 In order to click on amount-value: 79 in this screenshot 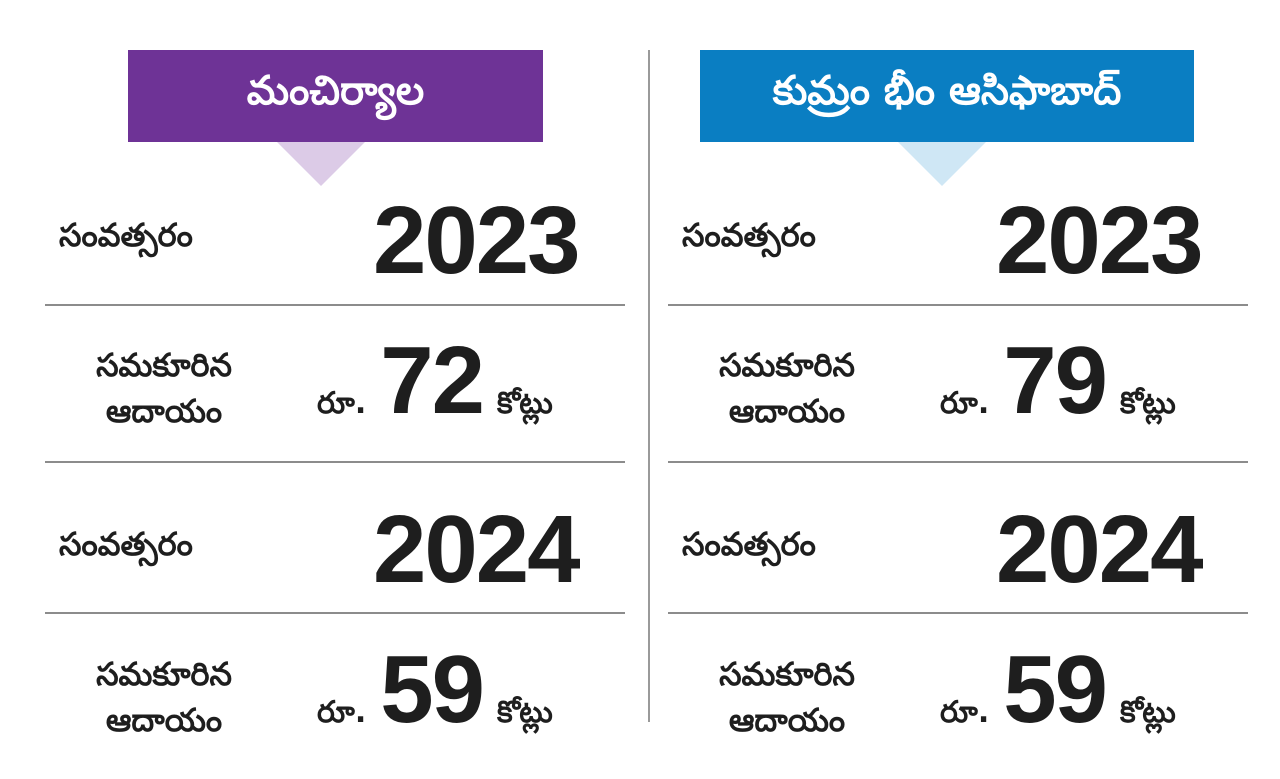, I will do `click(1055, 380)`.